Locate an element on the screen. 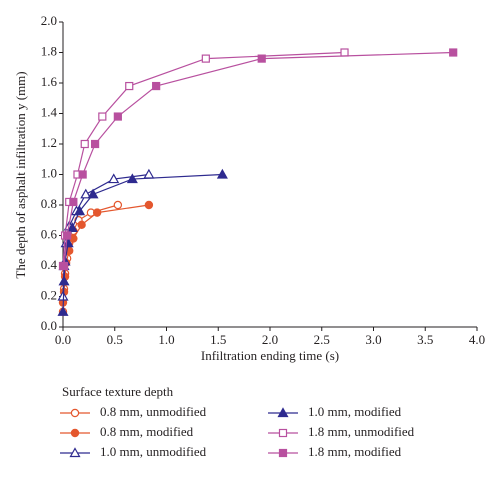 Image resolution: width=500 pixels, height=478 pixels. x-tick-label: 2.0 is located at coordinates (270, 339).